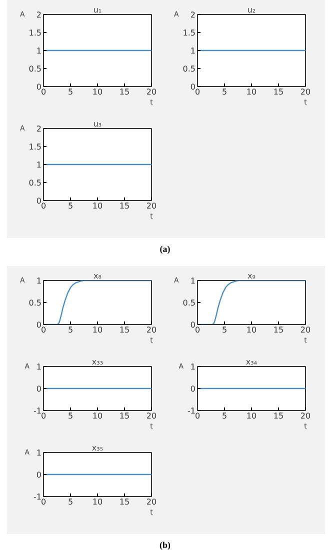 This screenshot has width=333, height=550. Describe the element at coordinates (165, 249) in the screenshot. I see `text: (a)` at that location.